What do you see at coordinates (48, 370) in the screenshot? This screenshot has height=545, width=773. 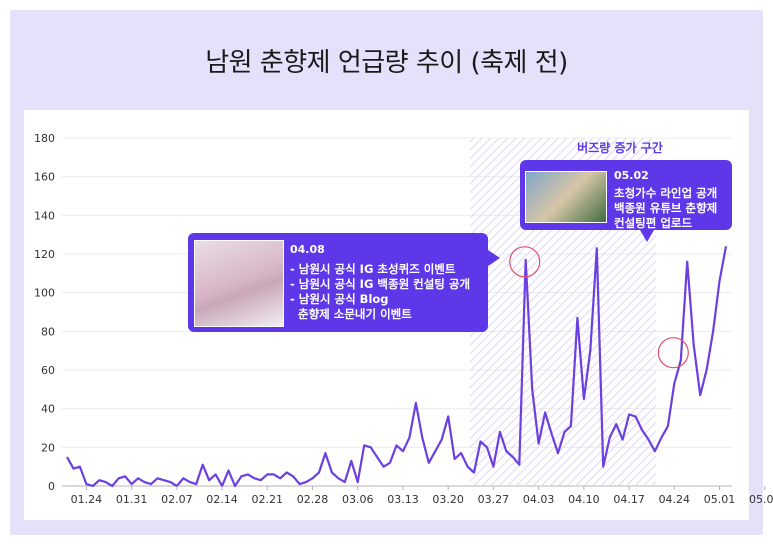 I see `y-tick-label: 60` at bounding box center [48, 370].